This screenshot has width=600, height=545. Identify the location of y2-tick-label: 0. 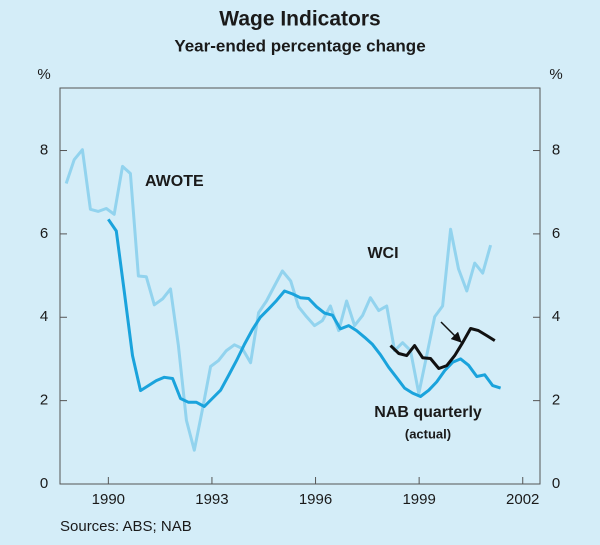
(556, 483).